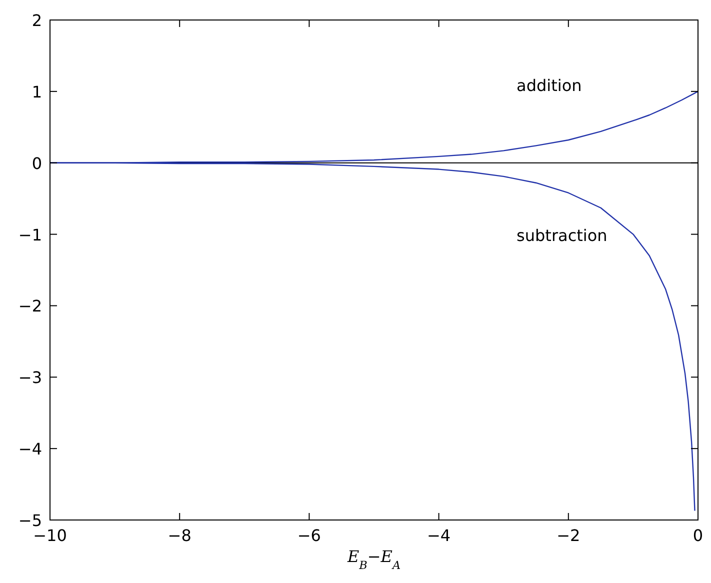 Image resolution: width=711 pixels, height=583 pixels. Describe the element at coordinates (562, 235) in the screenshot. I see `annotation: subtraction` at that location.